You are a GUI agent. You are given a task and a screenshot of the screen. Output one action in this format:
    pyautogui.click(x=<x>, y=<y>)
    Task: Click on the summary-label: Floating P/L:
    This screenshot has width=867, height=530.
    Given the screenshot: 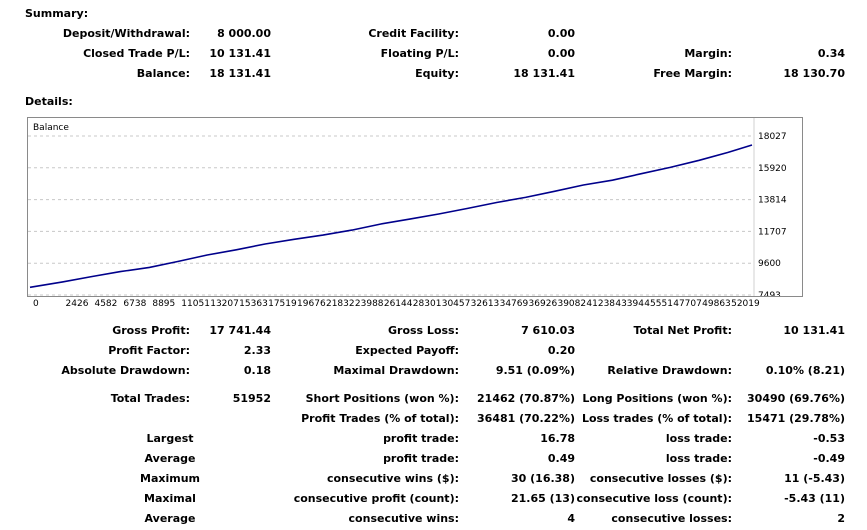 What is the action you would take?
    pyautogui.click(x=419, y=53)
    